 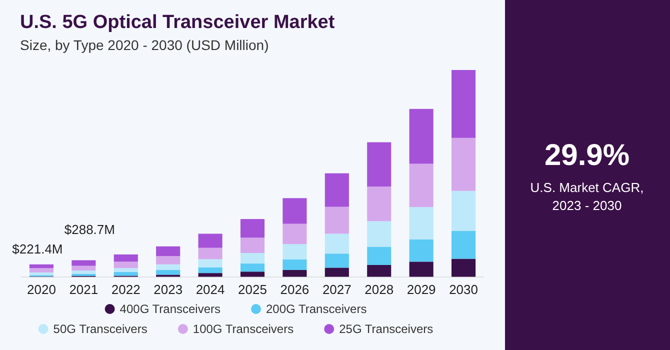 What do you see at coordinates (386, 329) in the screenshot?
I see `legend-label: 25G Transceivers` at bounding box center [386, 329].